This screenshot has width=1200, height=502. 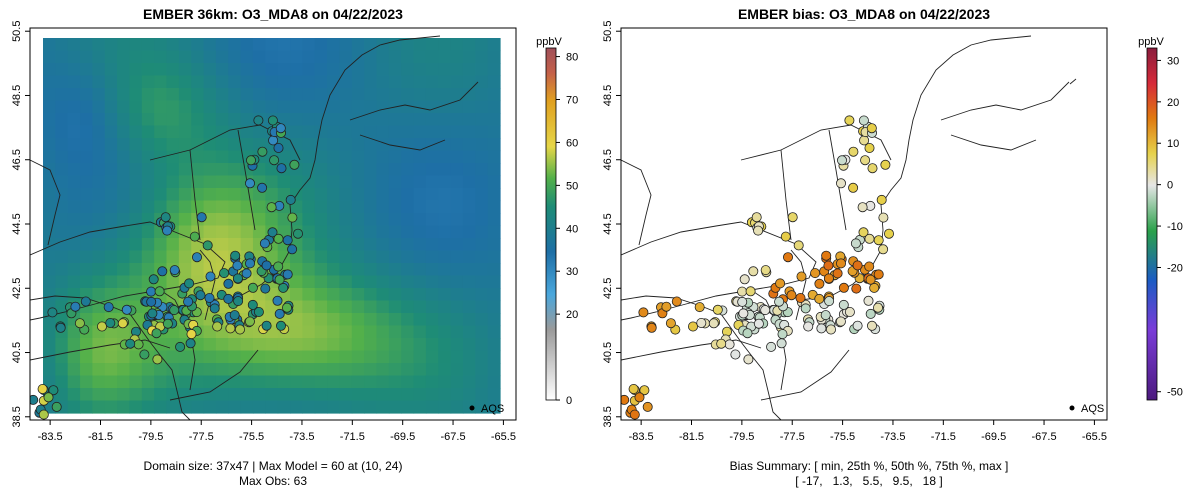 What do you see at coordinates (572, 315) in the screenshot?
I see `colorbar-tick-label: 20` at bounding box center [572, 315].